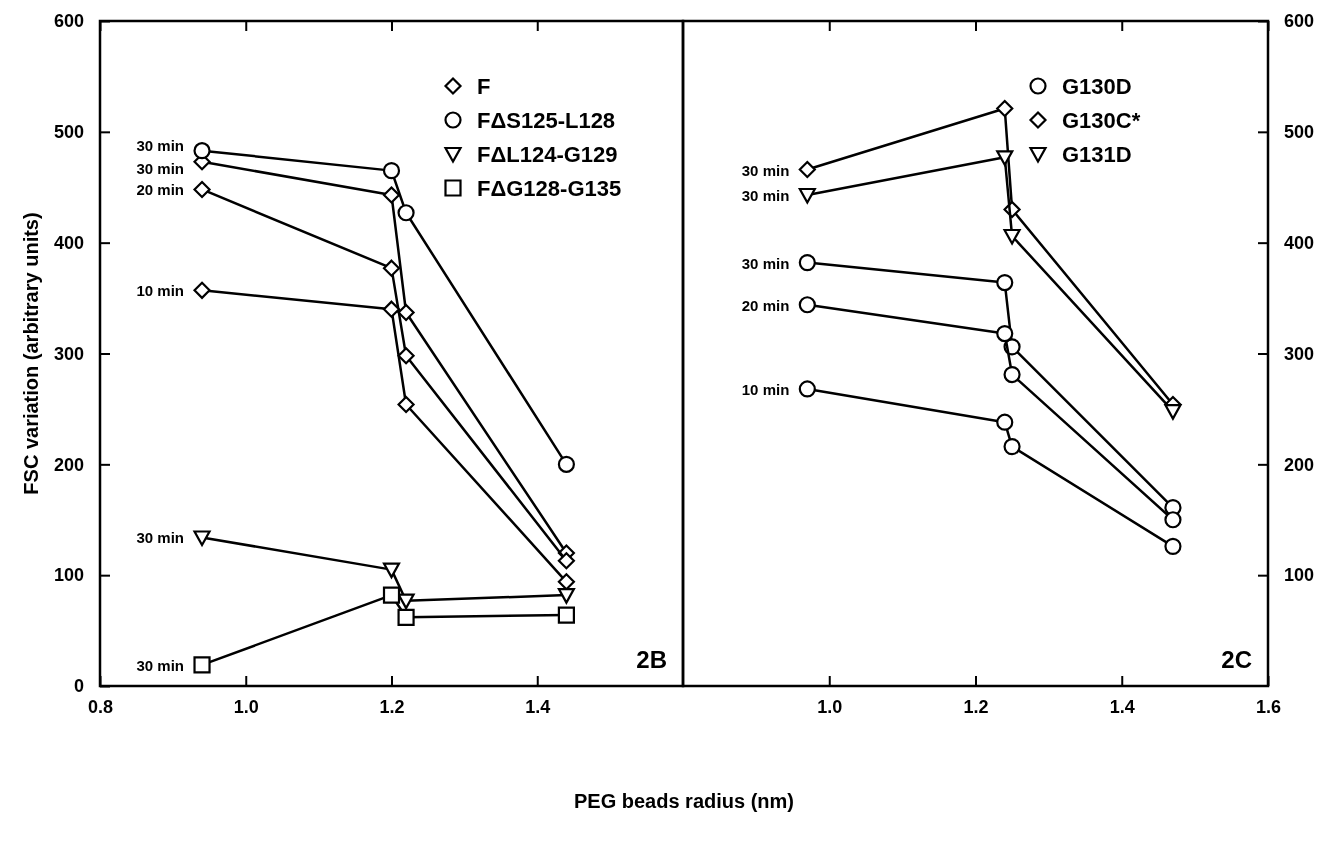 The height and width of the screenshot is (842, 1324). What do you see at coordinates (68, 353) in the screenshot?
I see `y-tick-label: 300` at bounding box center [68, 353].